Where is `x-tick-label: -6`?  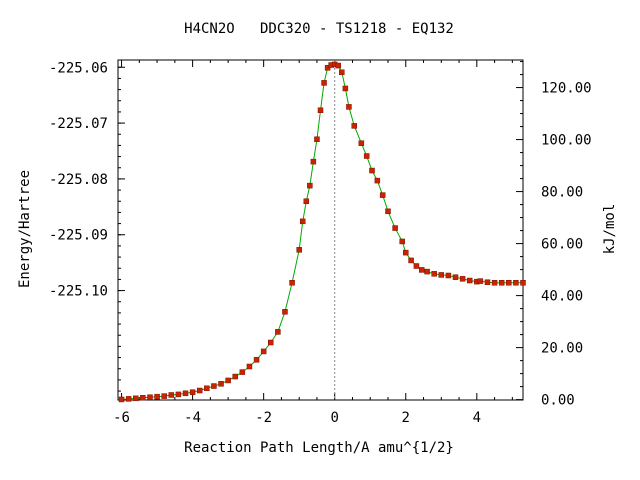 x-tick-label: -6 is located at coordinates (121, 418).